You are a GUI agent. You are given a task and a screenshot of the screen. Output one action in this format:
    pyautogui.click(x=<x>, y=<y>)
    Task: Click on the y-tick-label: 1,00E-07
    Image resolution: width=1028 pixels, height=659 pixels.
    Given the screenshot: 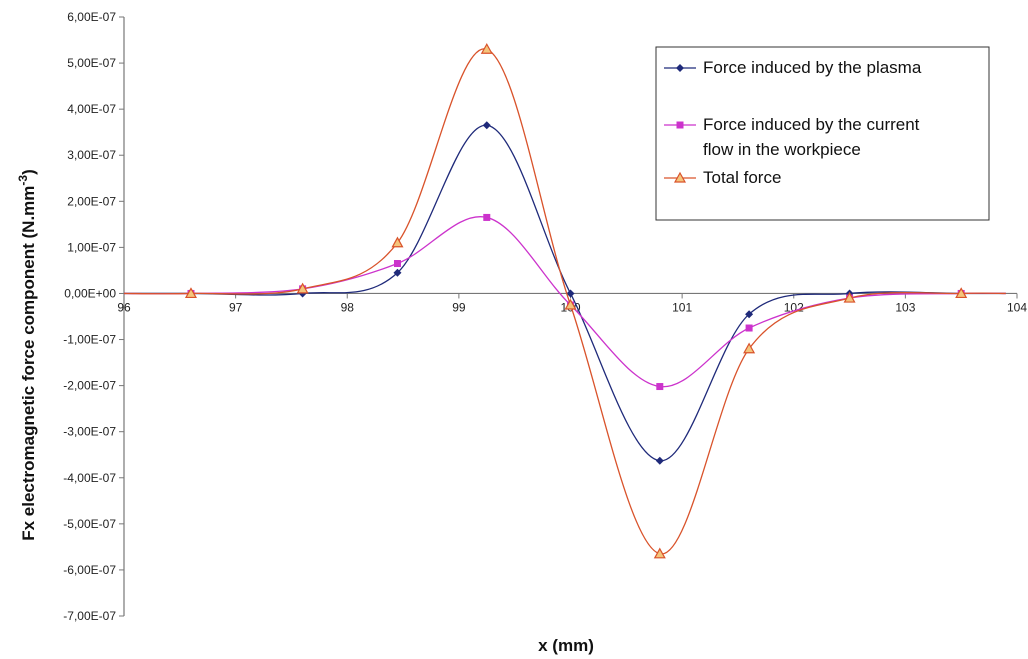 What is the action you would take?
    pyautogui.click(x=91, y=247)
    